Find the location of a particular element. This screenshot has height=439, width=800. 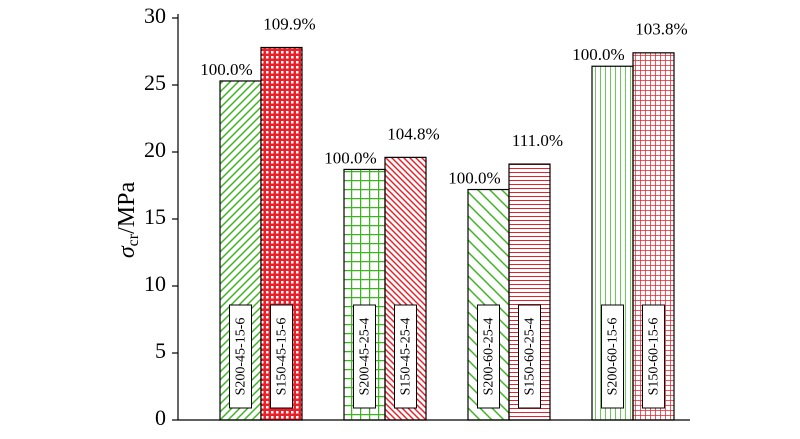

y-tick-label: 25 is located at coordinates (155, 82).